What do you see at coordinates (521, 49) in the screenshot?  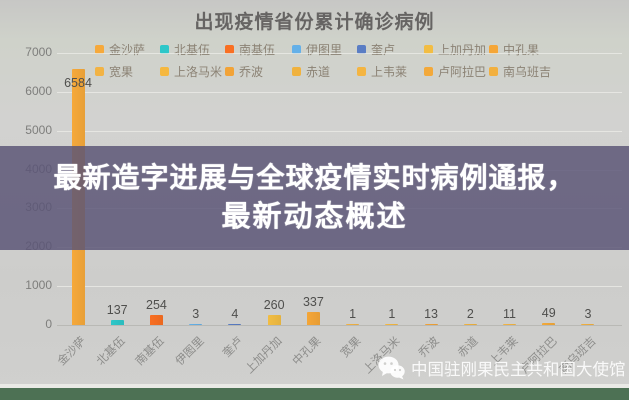 I see `legend-item-label: 中孔果` at bounding box center [521, 49].